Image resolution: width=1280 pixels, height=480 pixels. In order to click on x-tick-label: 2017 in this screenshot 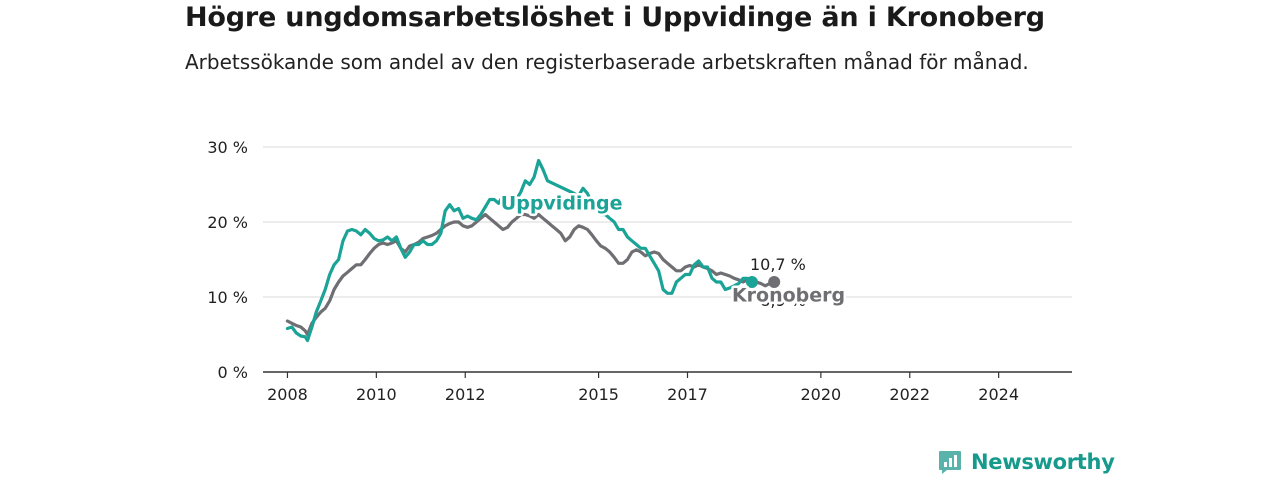, I will do `click(687, 394)`.